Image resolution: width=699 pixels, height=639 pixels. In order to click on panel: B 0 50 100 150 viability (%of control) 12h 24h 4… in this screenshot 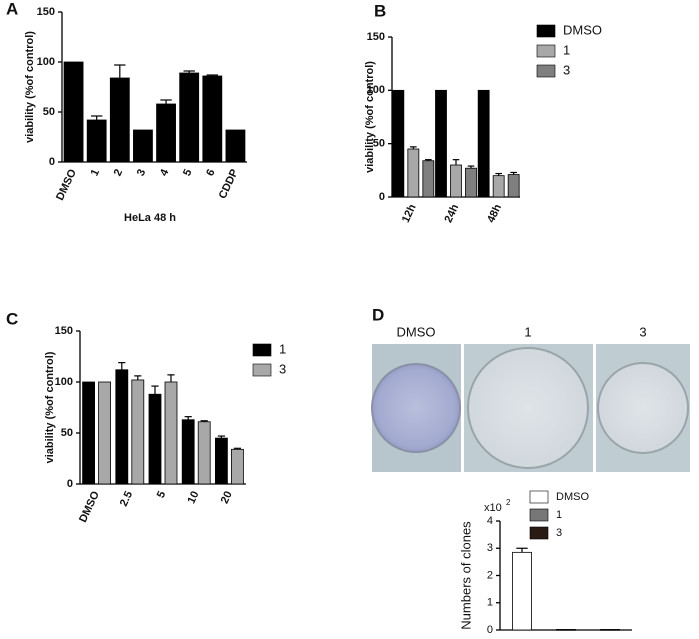, I will do `click(483, 112)`.